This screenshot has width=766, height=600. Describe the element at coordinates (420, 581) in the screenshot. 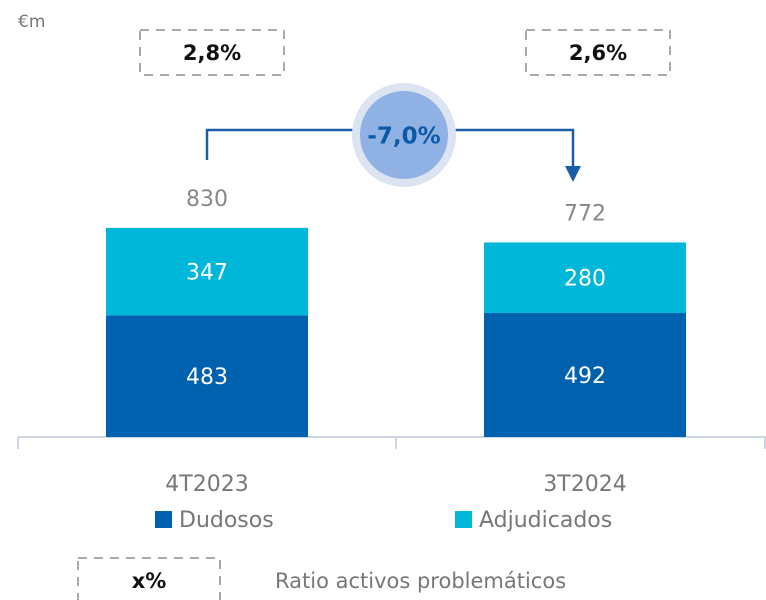

I see `ratio-legend-label: Ratio activos problemáticos` at that location.